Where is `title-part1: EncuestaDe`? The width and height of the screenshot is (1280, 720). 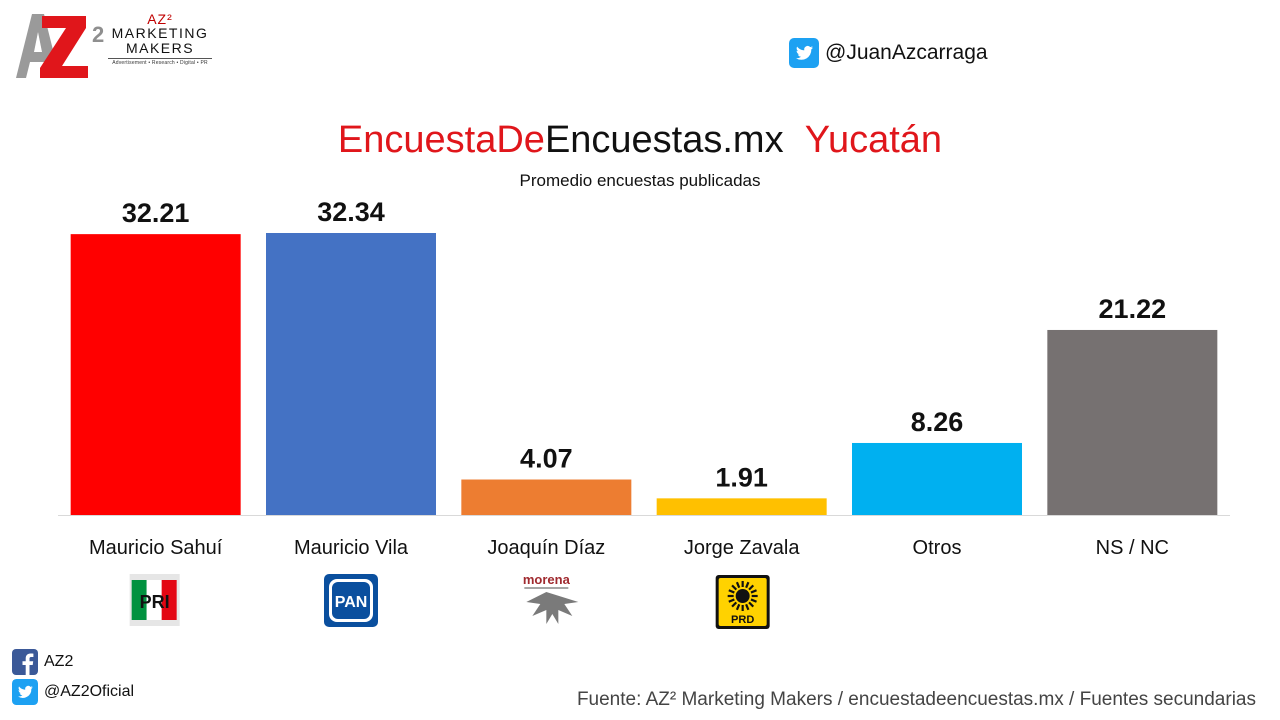
title-part1: EncuestaDe is located at coordinates (441, 140).